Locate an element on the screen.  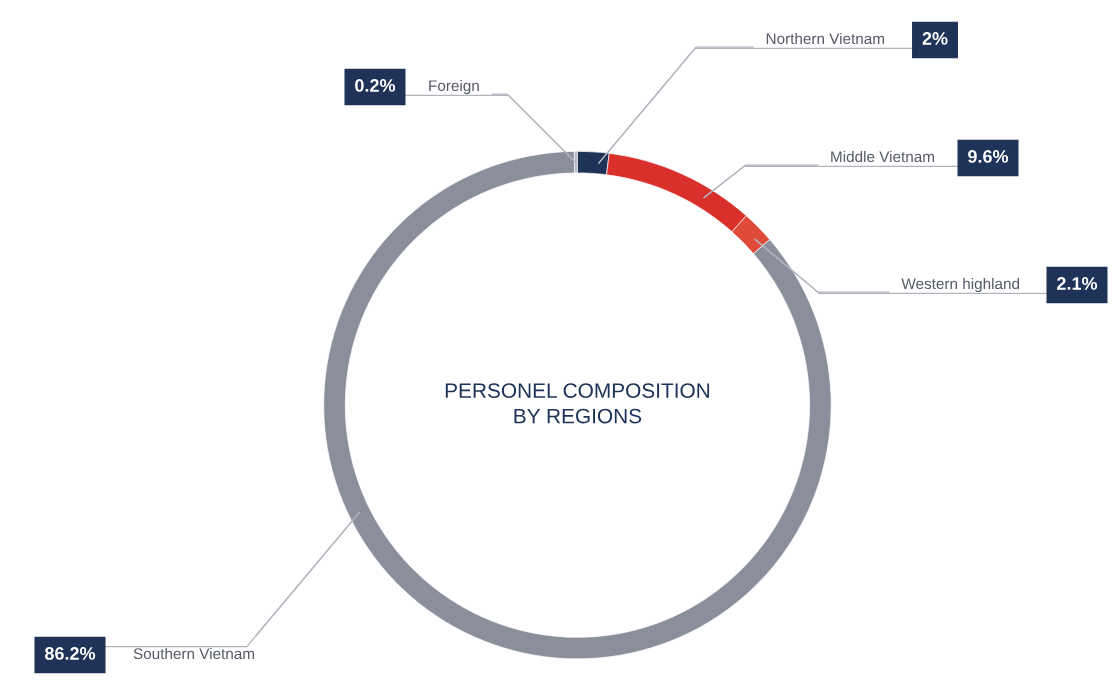
text: PERSONEL COMPOSITION BY REGIONS is located at coordinates (577, 403).